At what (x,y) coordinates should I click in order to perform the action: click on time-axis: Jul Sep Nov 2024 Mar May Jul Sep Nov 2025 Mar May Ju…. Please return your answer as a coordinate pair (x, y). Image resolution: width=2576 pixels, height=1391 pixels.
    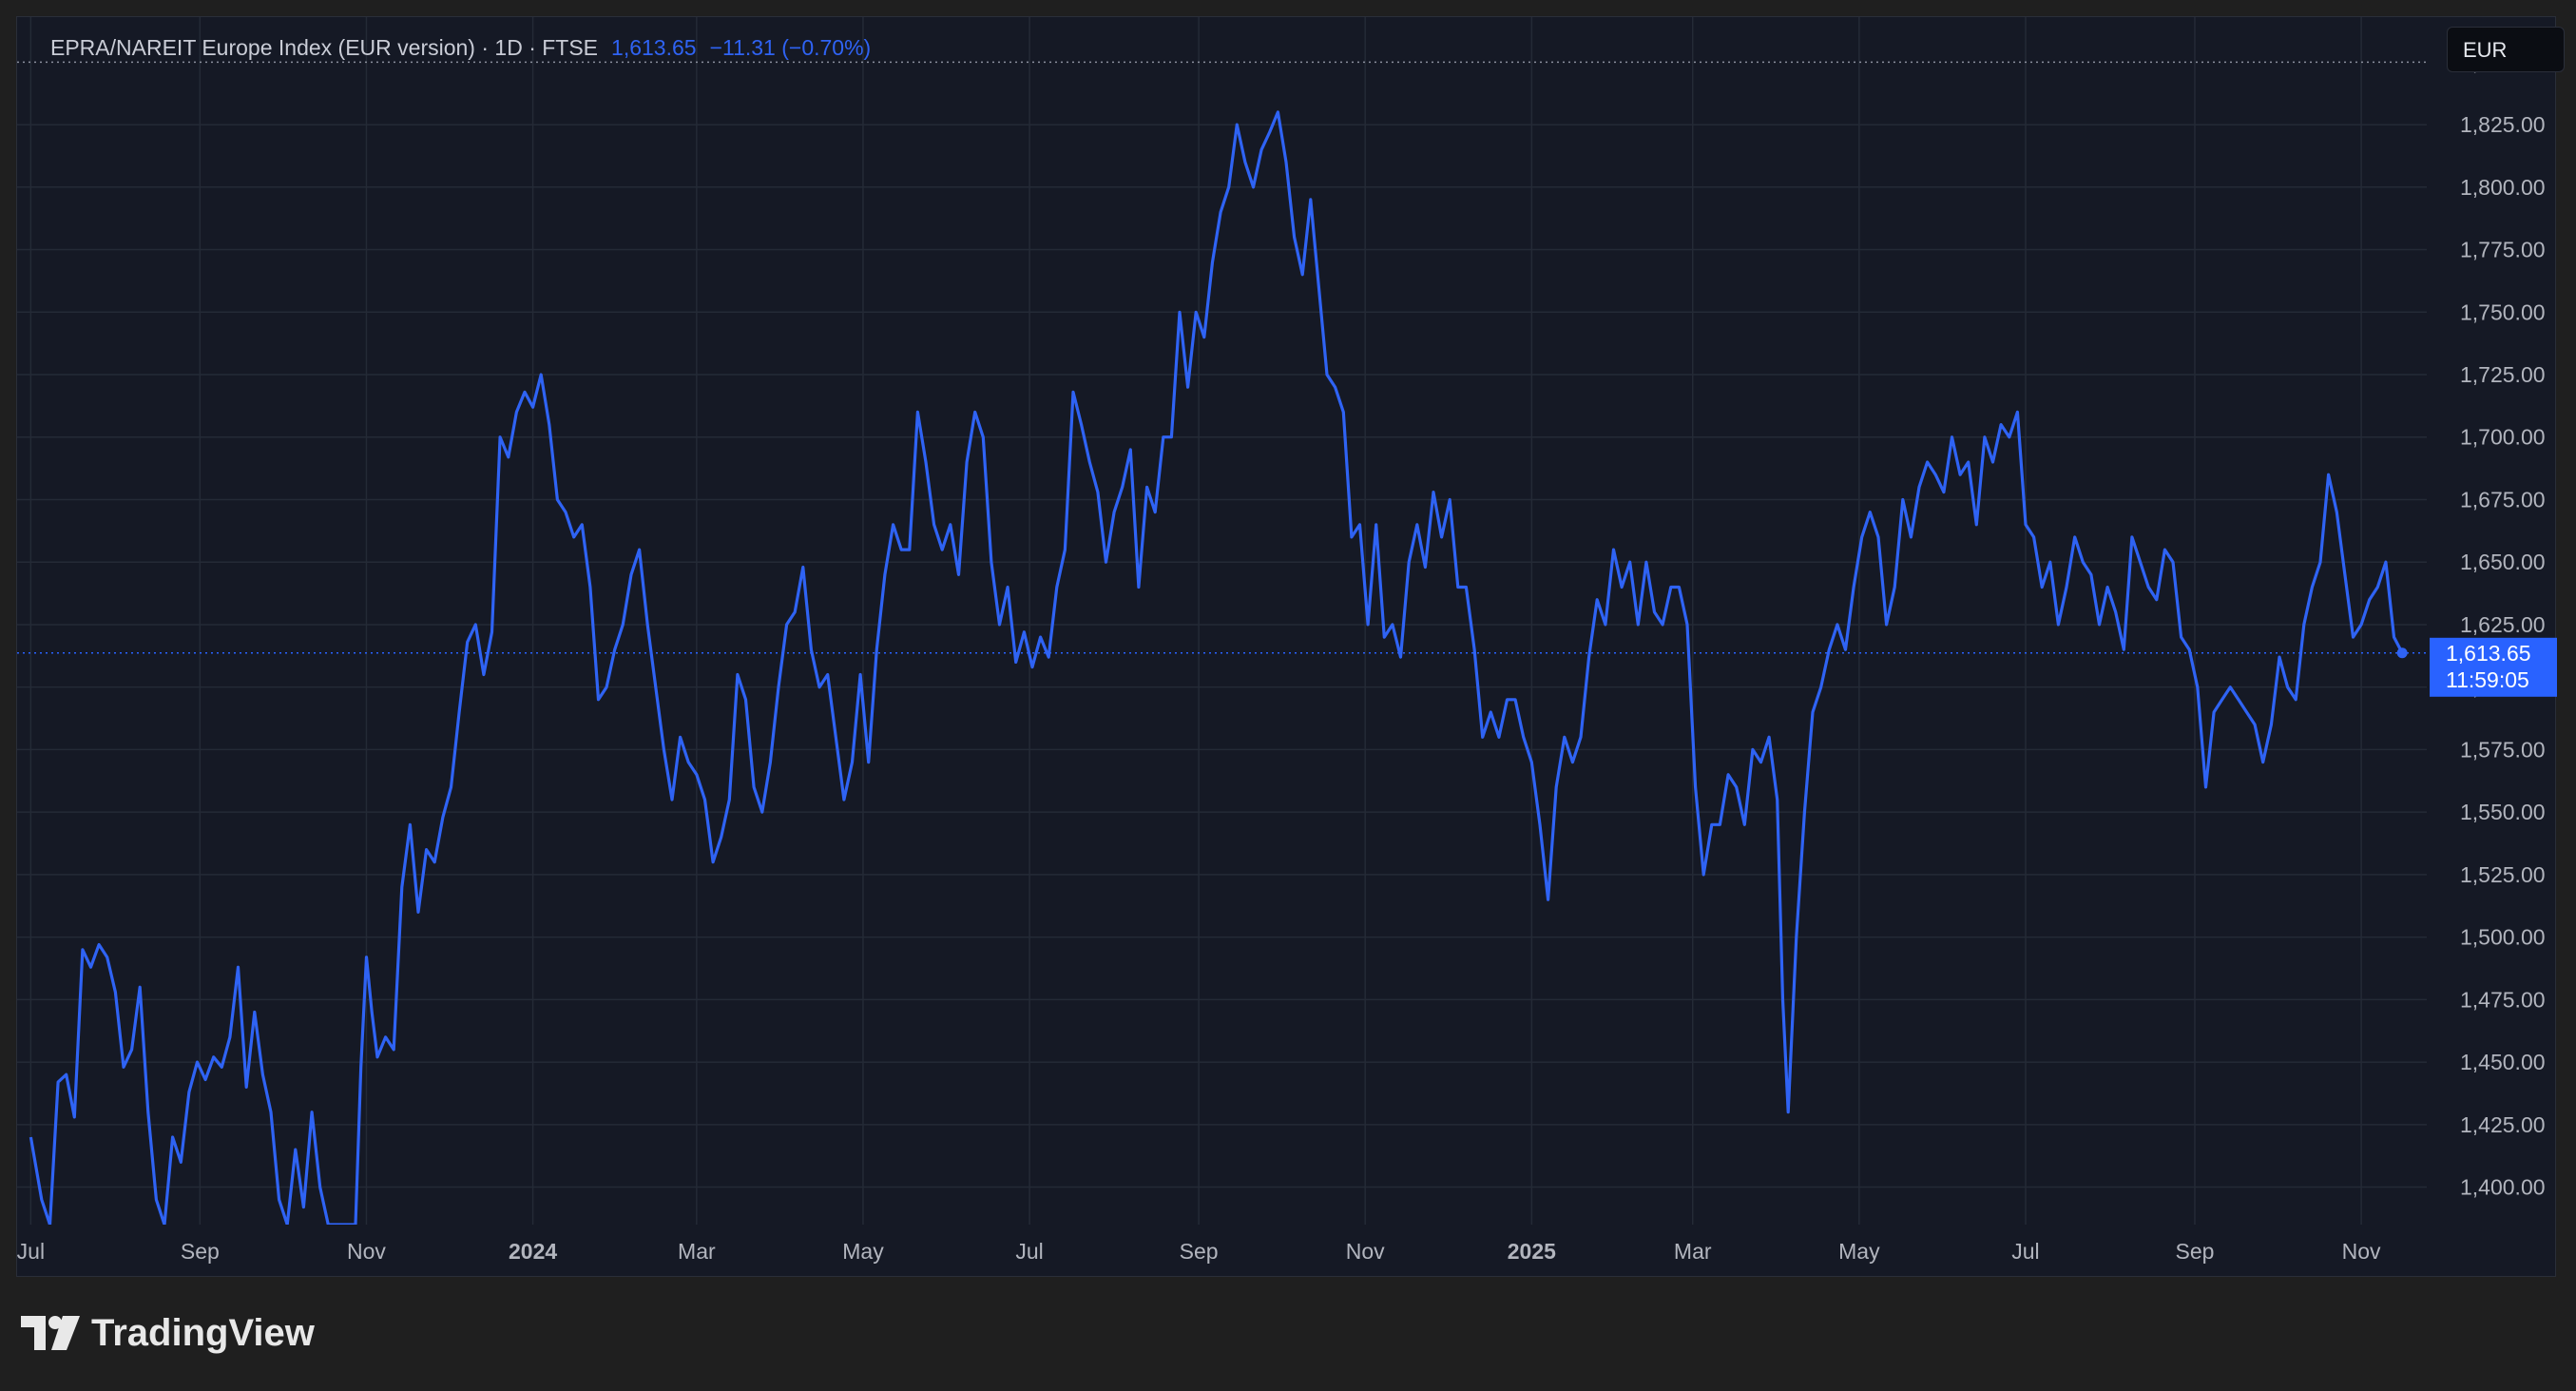
    Looking at the image, I should click on (1199, 1251).